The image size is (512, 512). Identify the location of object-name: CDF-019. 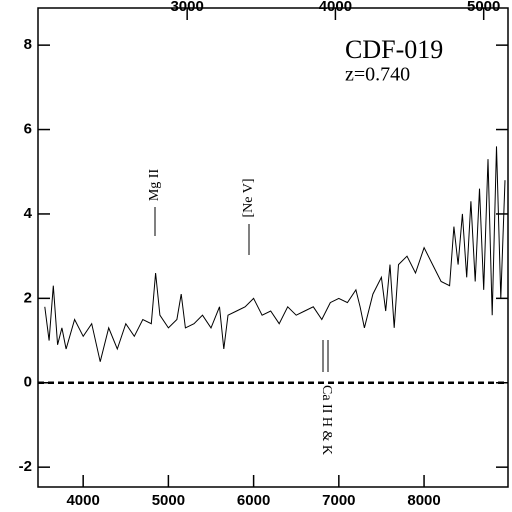
(394, 49).